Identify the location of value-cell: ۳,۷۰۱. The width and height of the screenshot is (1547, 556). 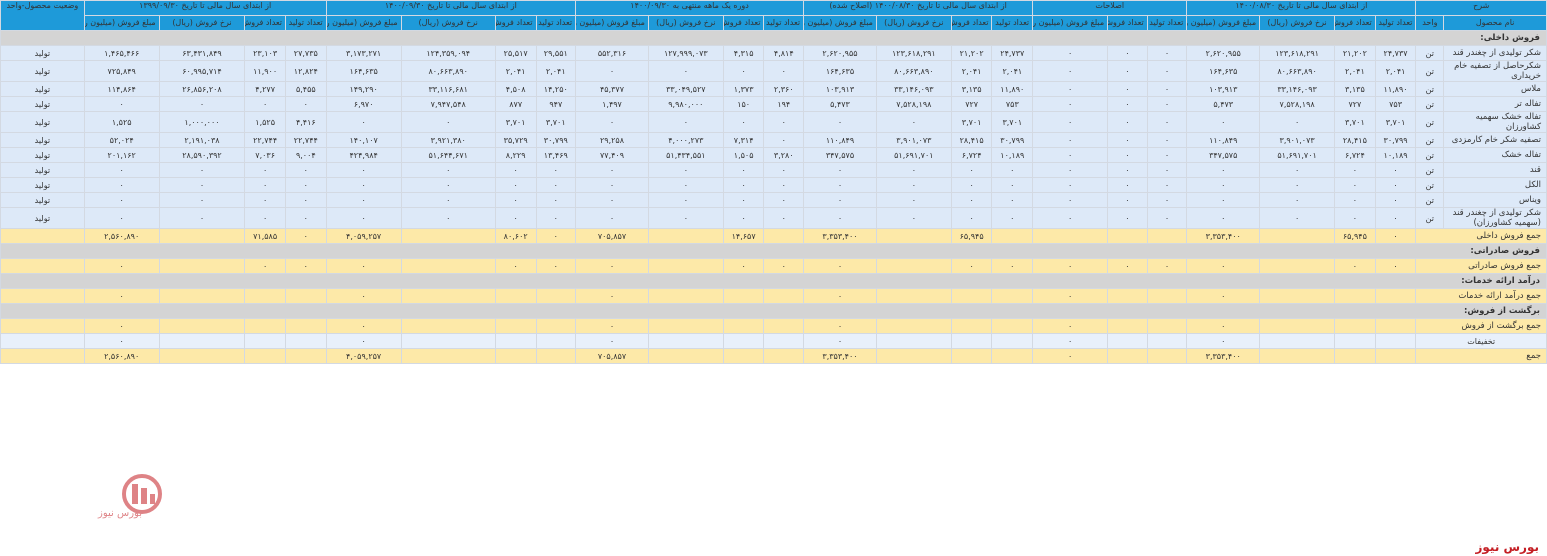
(971, 122).